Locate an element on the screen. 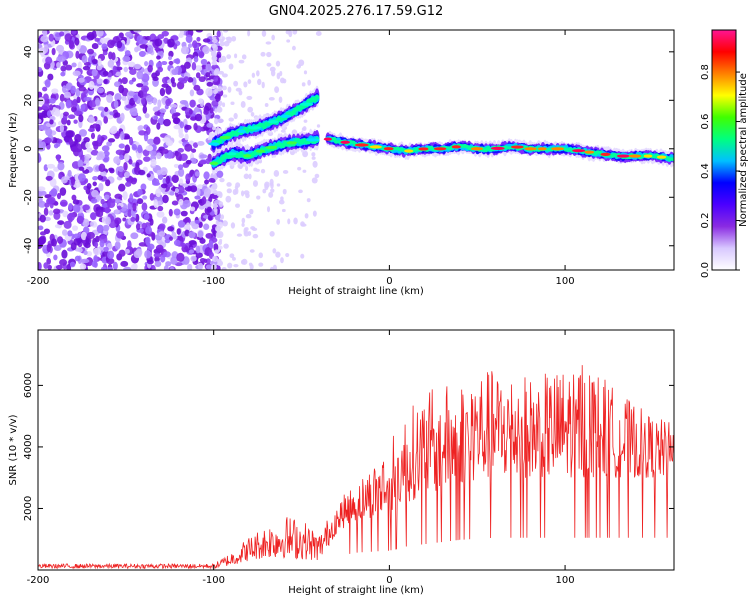 The height and width of the screenshot is (600, 750). snr-x-label: Height of straight line (km) is located at coordinates (356, 590).